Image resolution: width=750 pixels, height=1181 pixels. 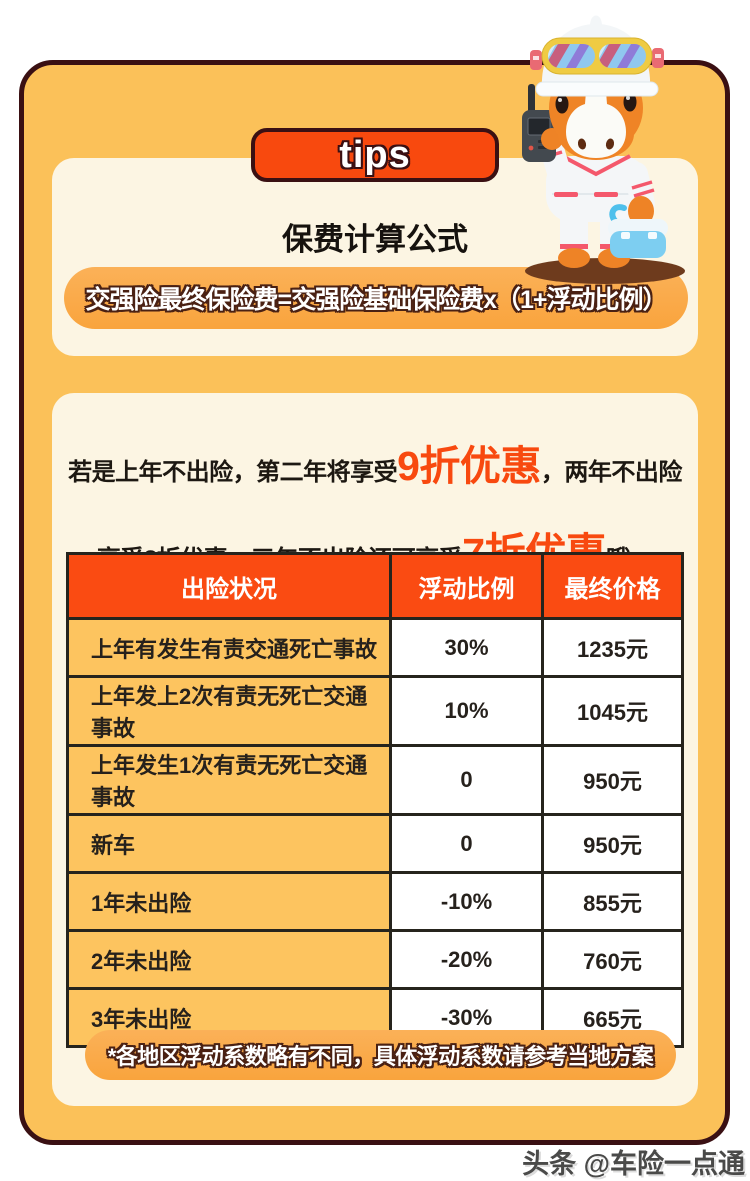 What do you see at coordinates (603, 149) in the screenshot?
I see `mascot-rescue-pony` at bounding box center [603, 149].